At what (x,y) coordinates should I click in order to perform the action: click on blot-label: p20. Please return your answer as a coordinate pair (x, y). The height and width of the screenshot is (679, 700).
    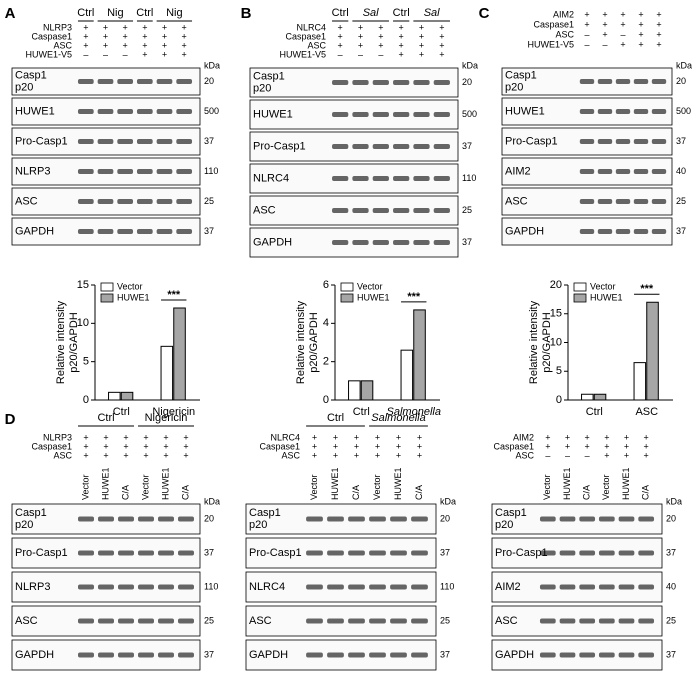
    Looking at the image, I should click on (504, 525).